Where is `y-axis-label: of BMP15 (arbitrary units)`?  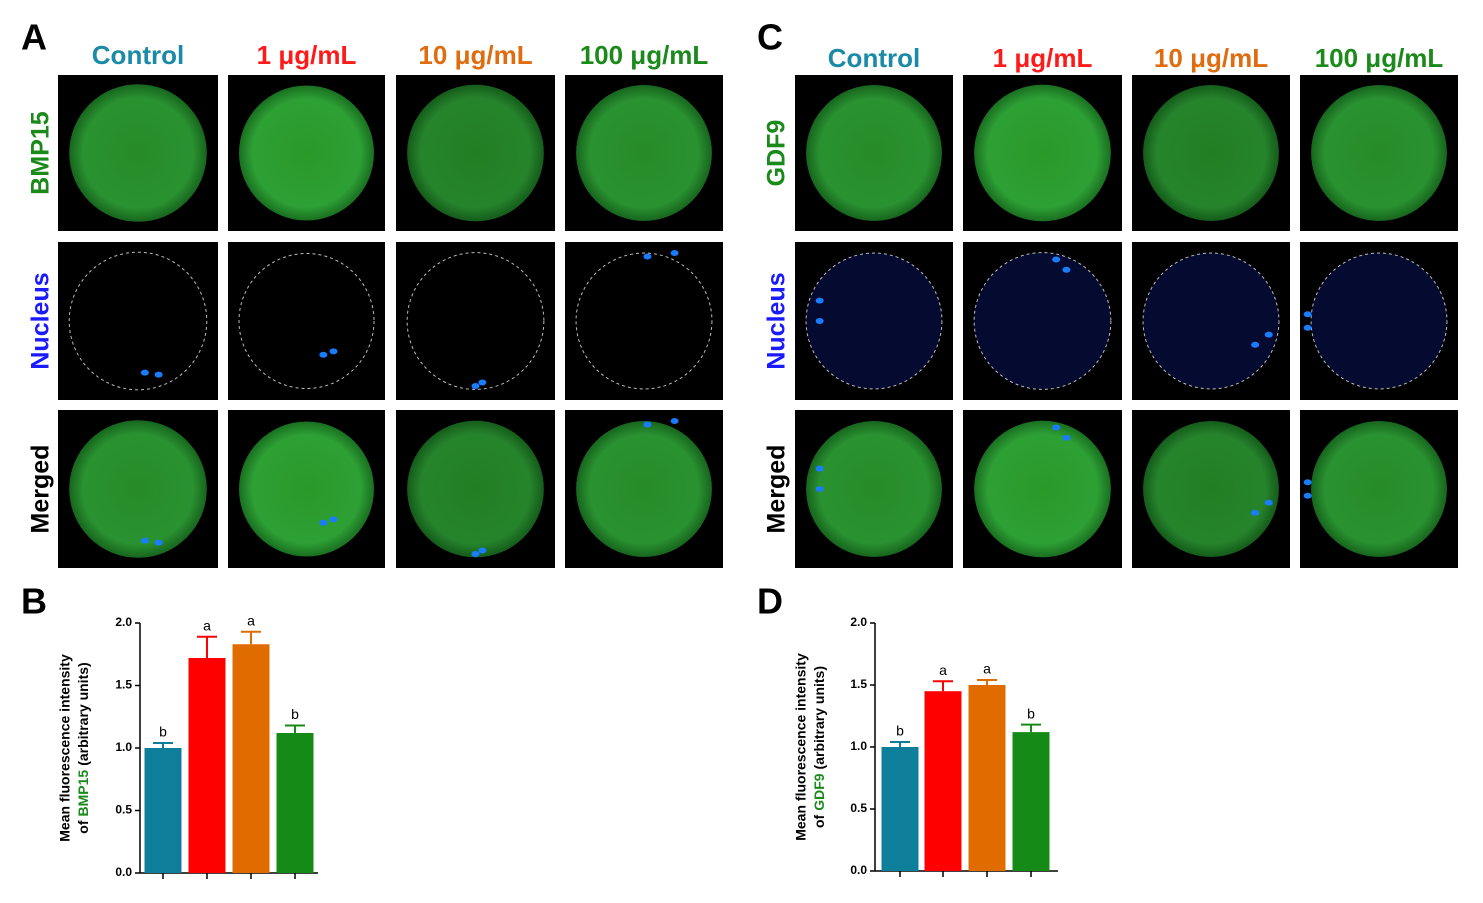 y-axis-label: of BMP15 (arbitrary units) is located at coordinates (83, 747).